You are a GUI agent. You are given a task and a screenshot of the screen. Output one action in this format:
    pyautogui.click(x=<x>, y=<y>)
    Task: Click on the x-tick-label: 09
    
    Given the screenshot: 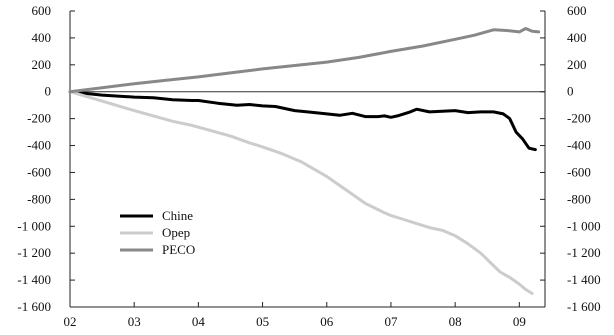 What is the action you would take?
    pyautogui.click(x=519, y=321)
    